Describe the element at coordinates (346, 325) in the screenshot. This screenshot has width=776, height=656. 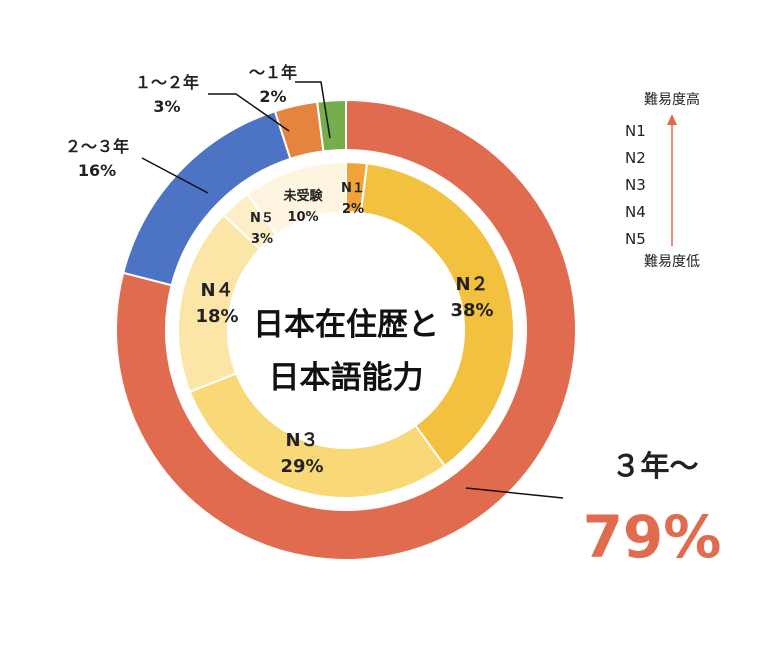
I see `chart-title-line-1: 日本在住歴と` at that location.